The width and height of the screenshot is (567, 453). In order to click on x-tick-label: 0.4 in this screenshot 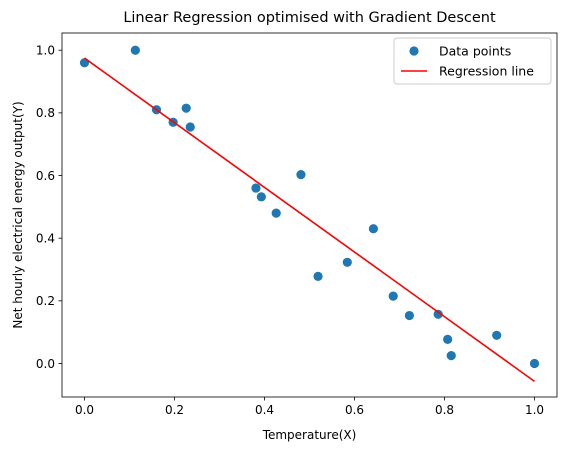, I will do `click(264, 410)`.